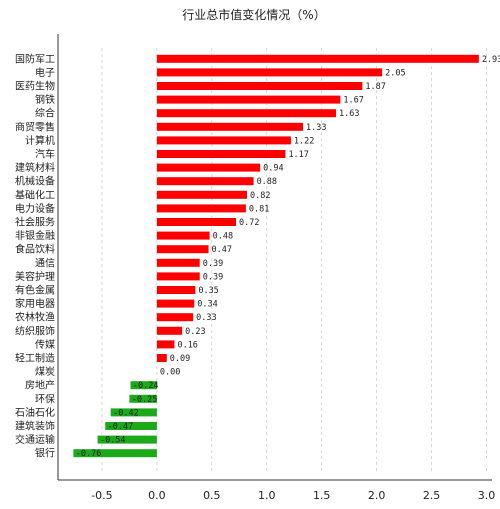  Describe the element at coordinates (35, 330) in the screenshot. I see `category-label: 纺织服饰` at that location.